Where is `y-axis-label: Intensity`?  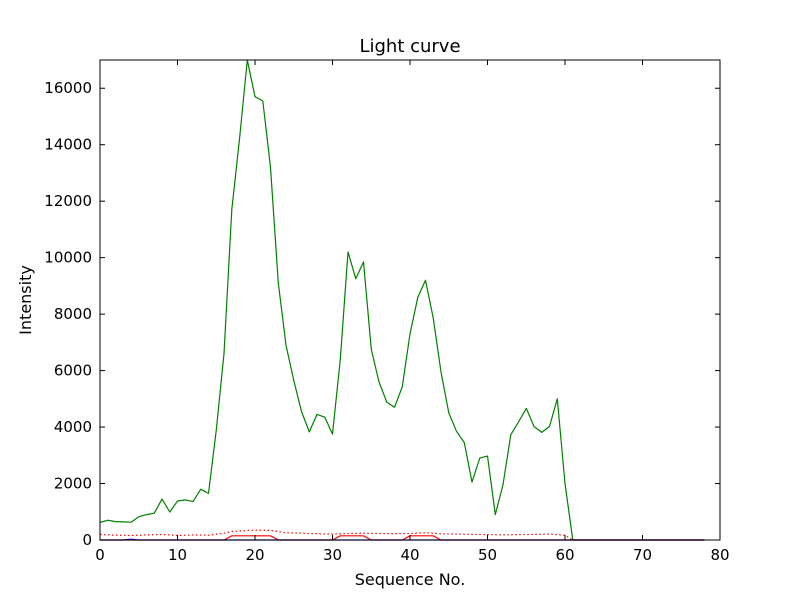 y-axis-label: Intensity is located at coordinates (25, 300).